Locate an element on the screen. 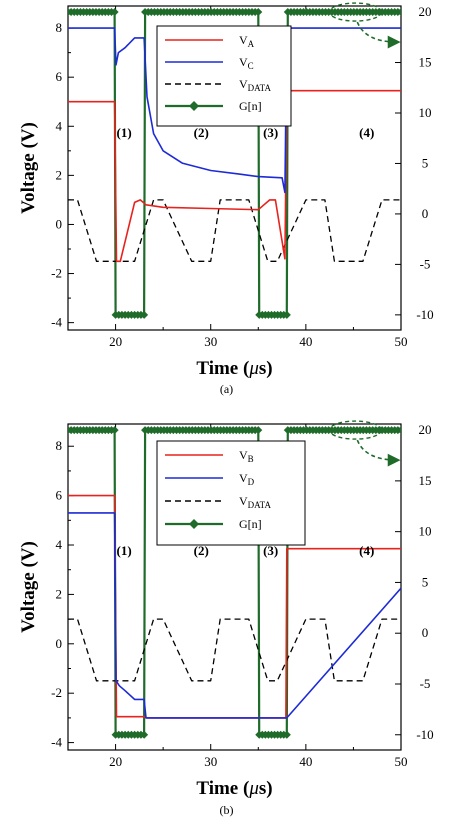 Image resolution: width=474 pixels, height=826 pixels. legend-label: VA is located at coordinates (247, 41).